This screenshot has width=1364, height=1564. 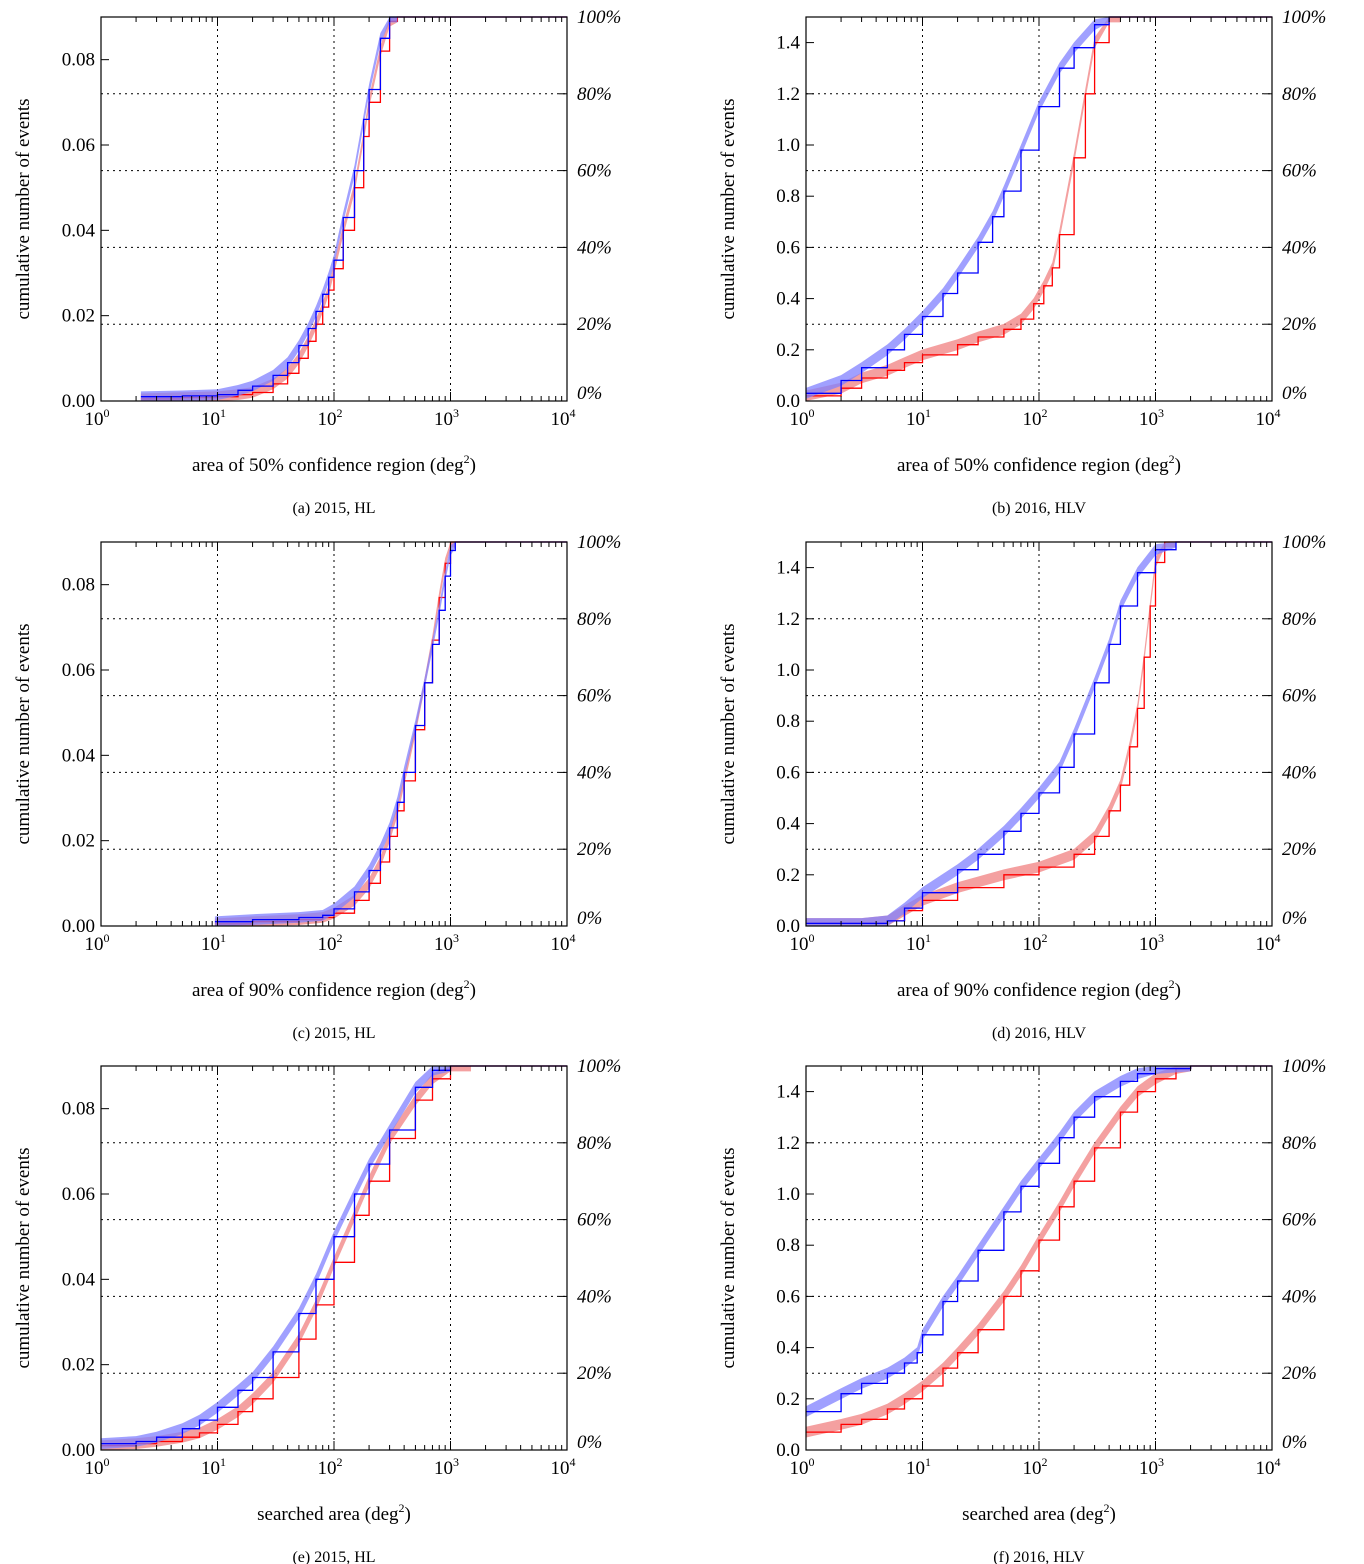 What do you see at coordinates (78, 585) in the screenshot?
I see `y-tick-label: 0.08` at bounding box center [78, 585].